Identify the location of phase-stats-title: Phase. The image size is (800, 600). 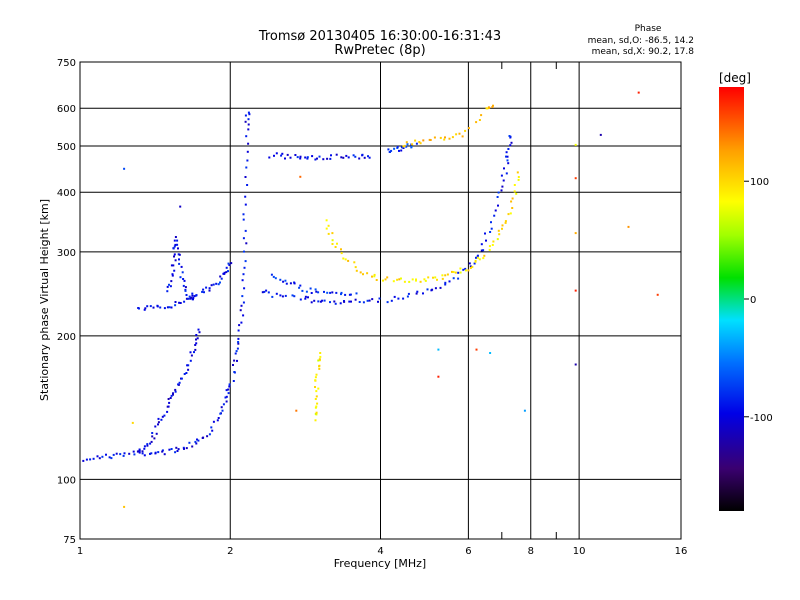
(648, 29).